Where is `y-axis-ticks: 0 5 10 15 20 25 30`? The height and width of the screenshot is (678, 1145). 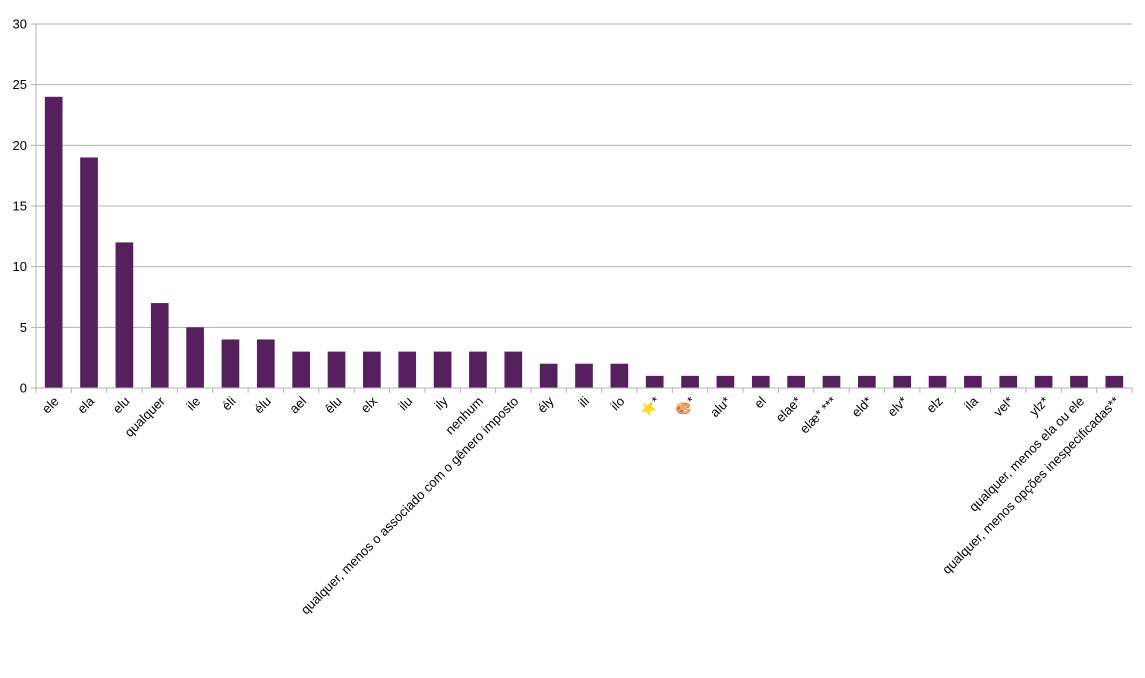
y-axis-ticks: 0 5 10 15 20 25 30 is located at coordinates (24, 206).